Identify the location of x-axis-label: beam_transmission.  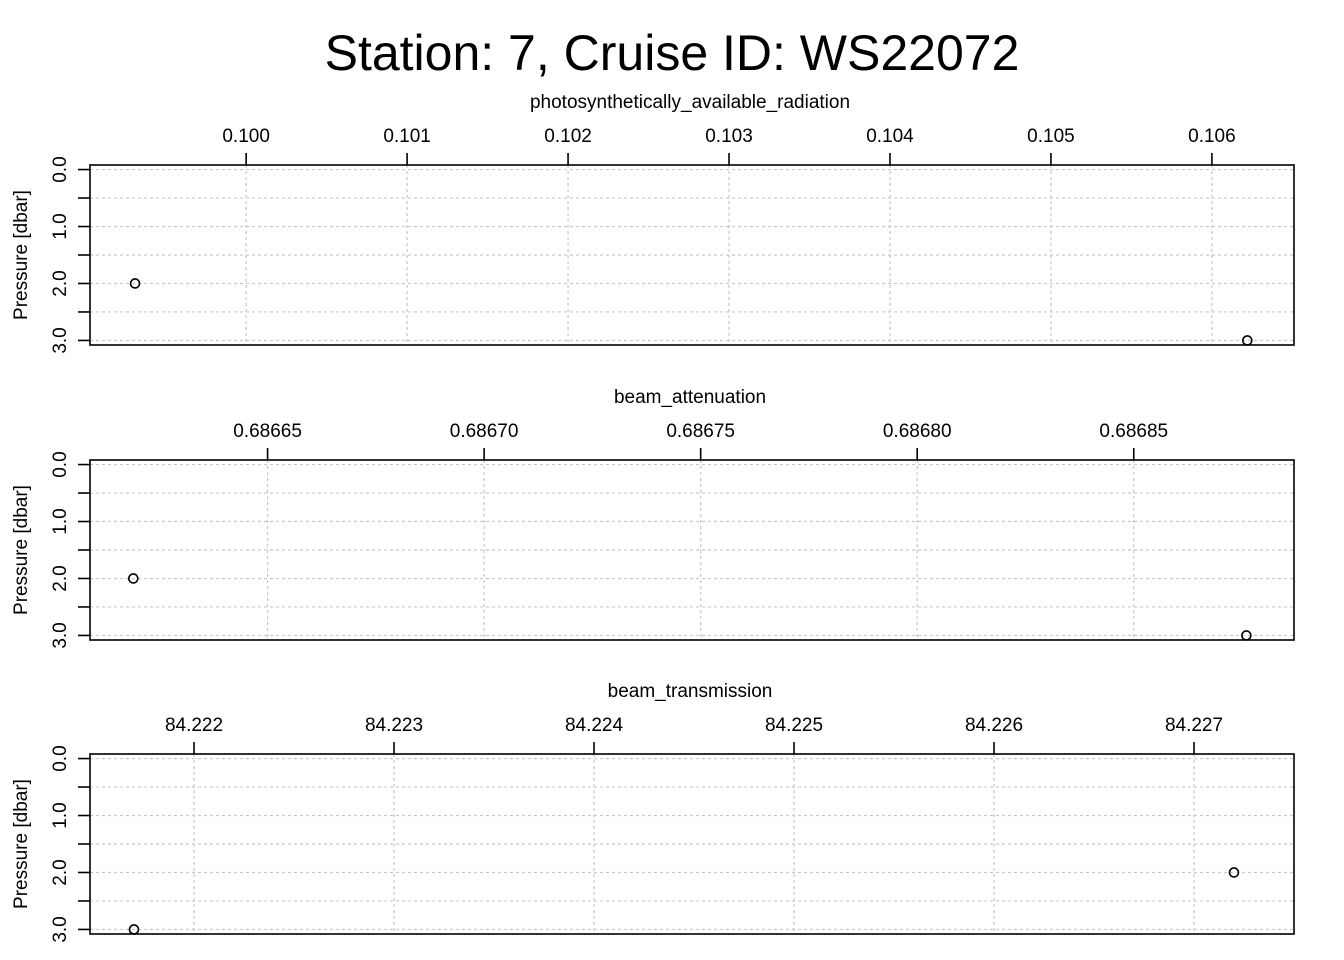
(690, 691).